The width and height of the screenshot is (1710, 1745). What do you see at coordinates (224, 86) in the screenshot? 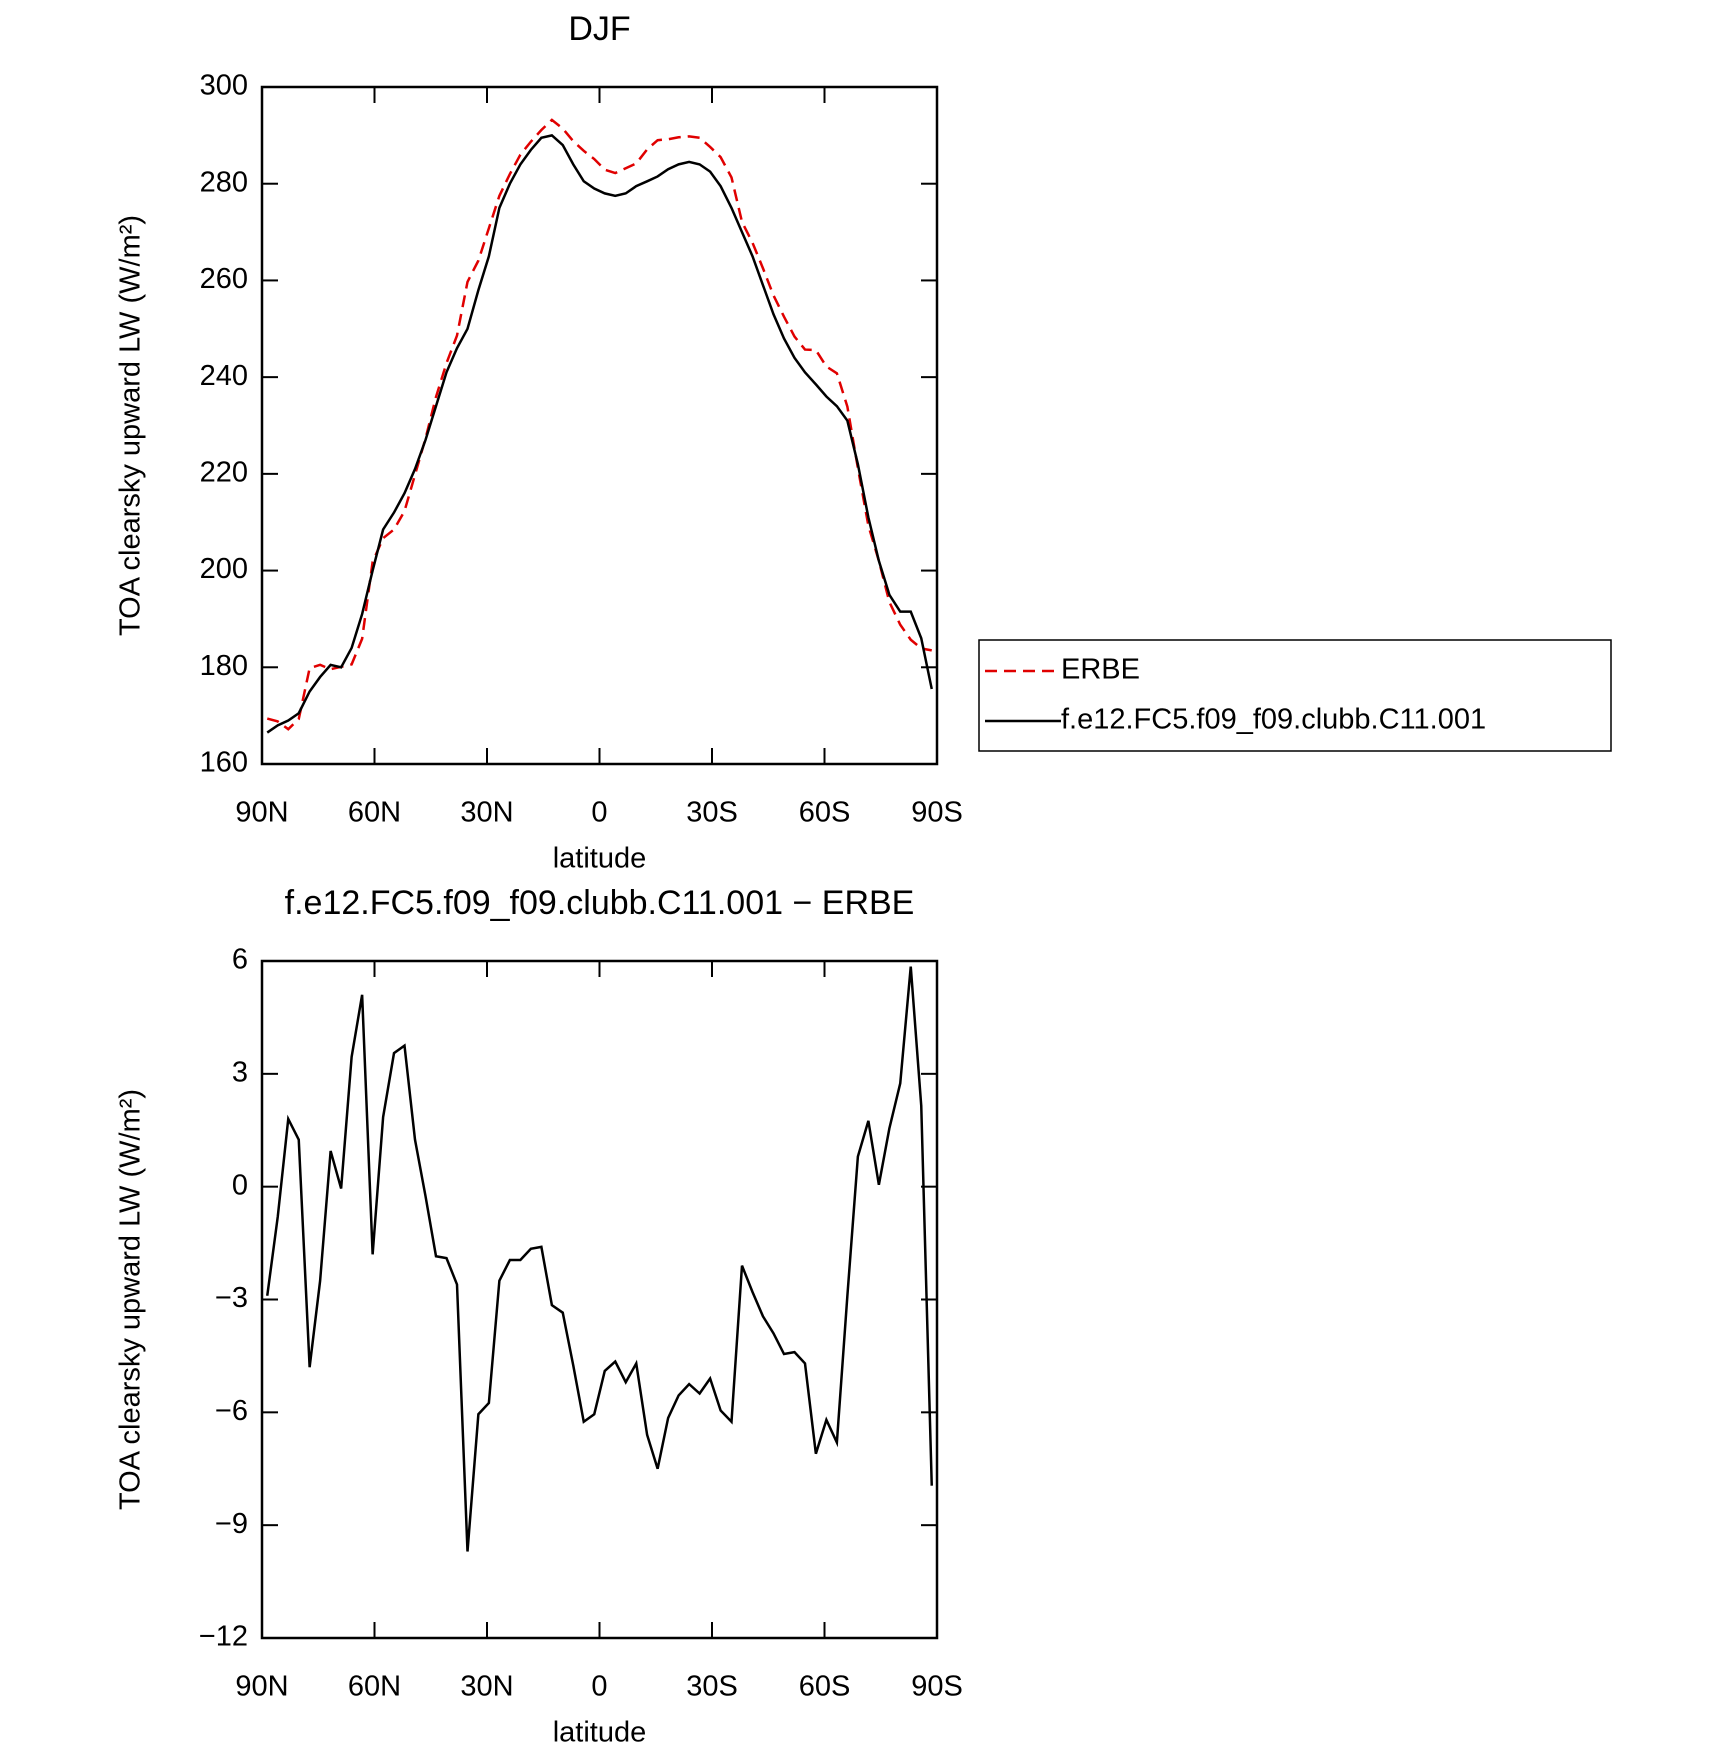
I see `y-tick-label: 300` at bounding box center [224, 86].